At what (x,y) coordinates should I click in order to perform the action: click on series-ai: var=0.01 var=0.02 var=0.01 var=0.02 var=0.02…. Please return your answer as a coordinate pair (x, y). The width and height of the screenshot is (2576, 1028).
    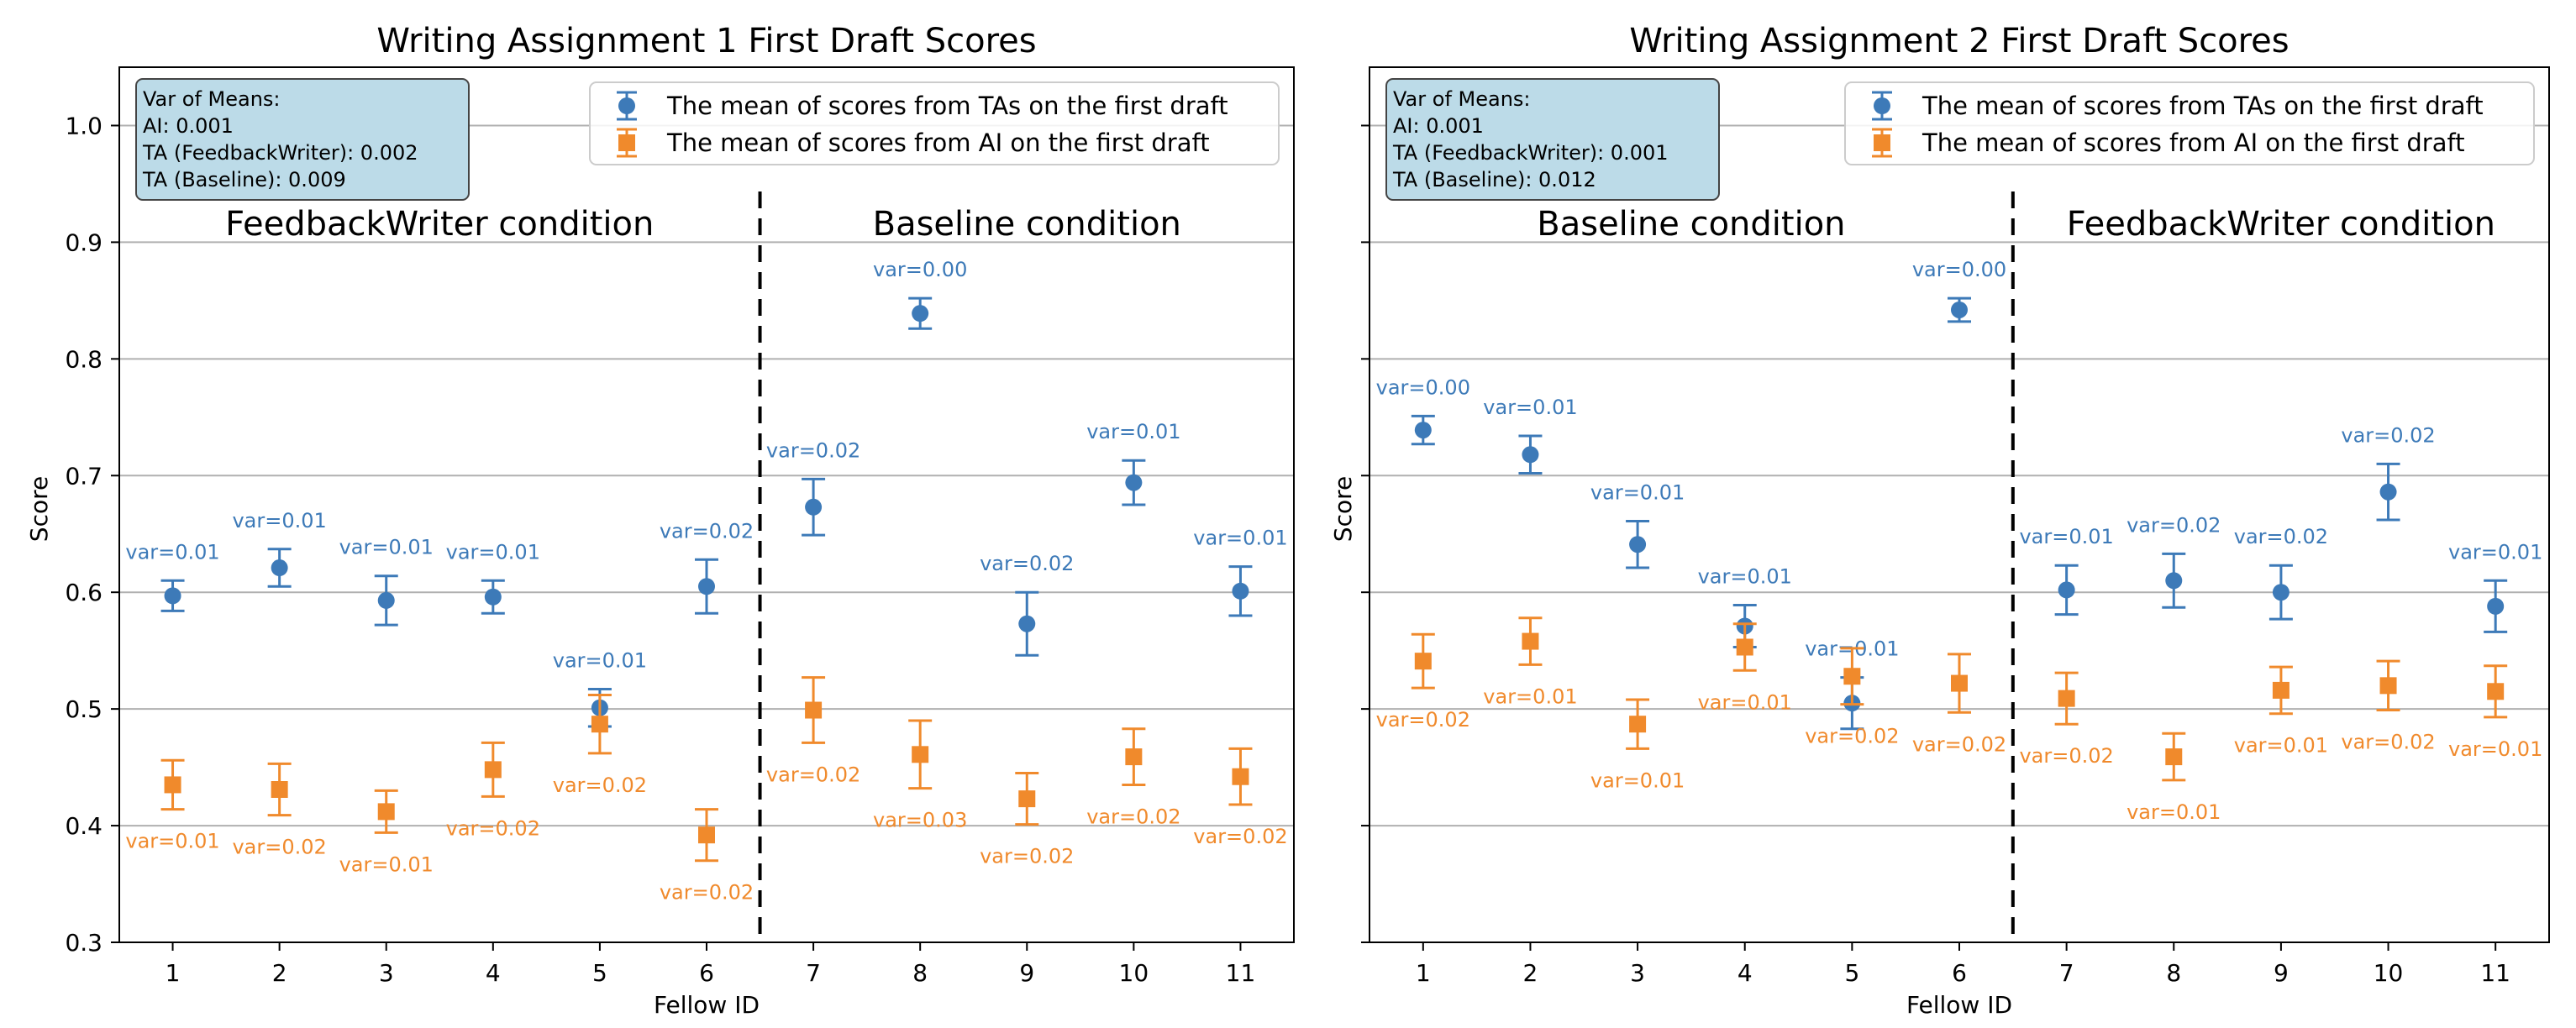
    Looking at the image, I should click on (706, 790).